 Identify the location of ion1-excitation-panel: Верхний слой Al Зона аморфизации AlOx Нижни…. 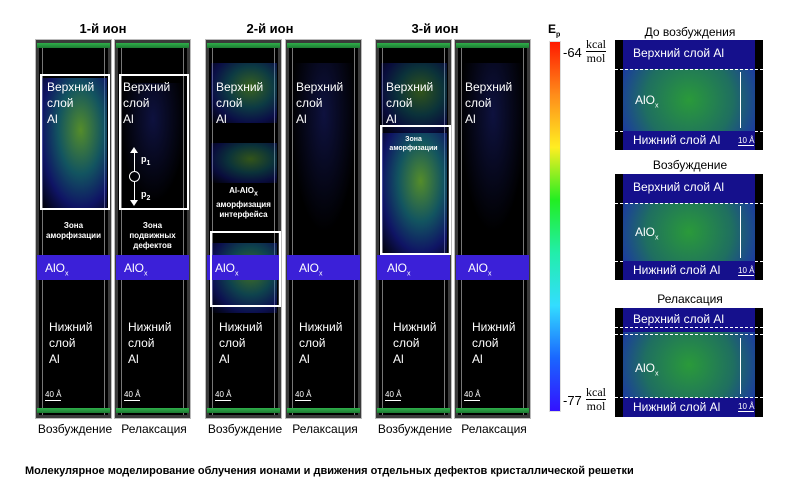
(73, 229).